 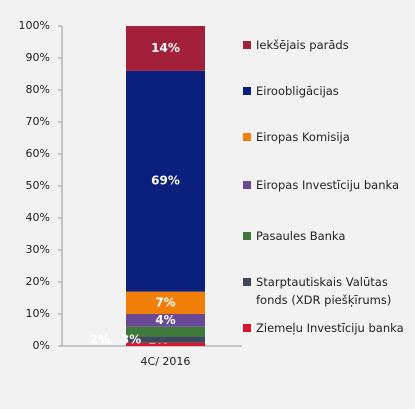 I want to click on x-tick-label: 4C/ 2016, so click(x=166, y=361).